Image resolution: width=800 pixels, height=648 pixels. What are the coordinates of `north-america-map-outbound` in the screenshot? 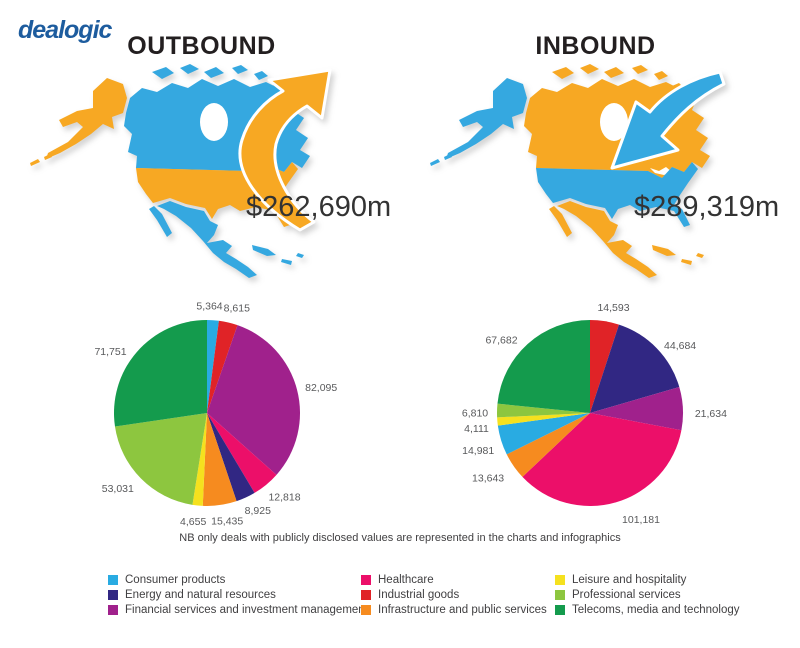 It's located at (181, 171).